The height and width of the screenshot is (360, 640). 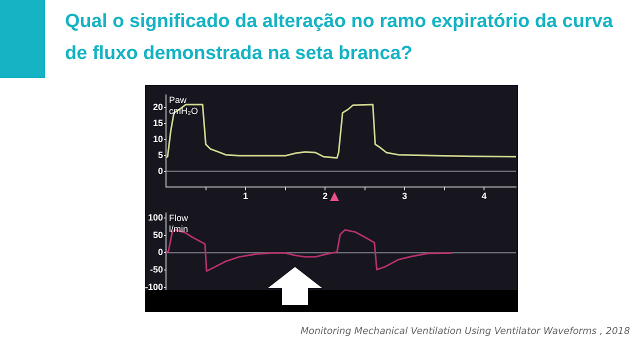 What do you see at coordinates (325, 196) in the screenshot?
I see `x-tick-label: 2` at bounding box center [325, 196].